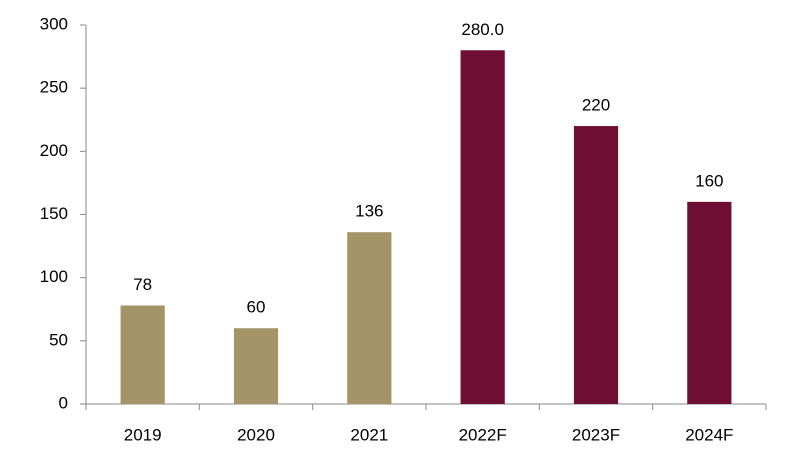 The height and width of the screenshot is (457, 800). What do you see at coordinates (369, 434) in the screenshot?
I see `x-tick-label: 2021` at bounding box center [369, 434].